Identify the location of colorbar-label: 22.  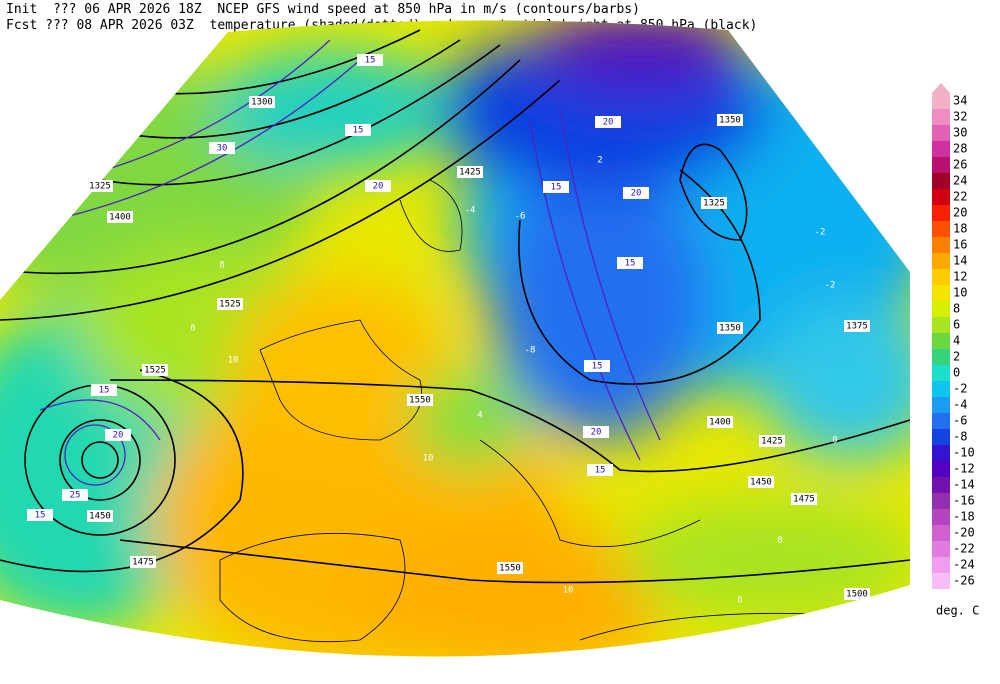
(960, 197).